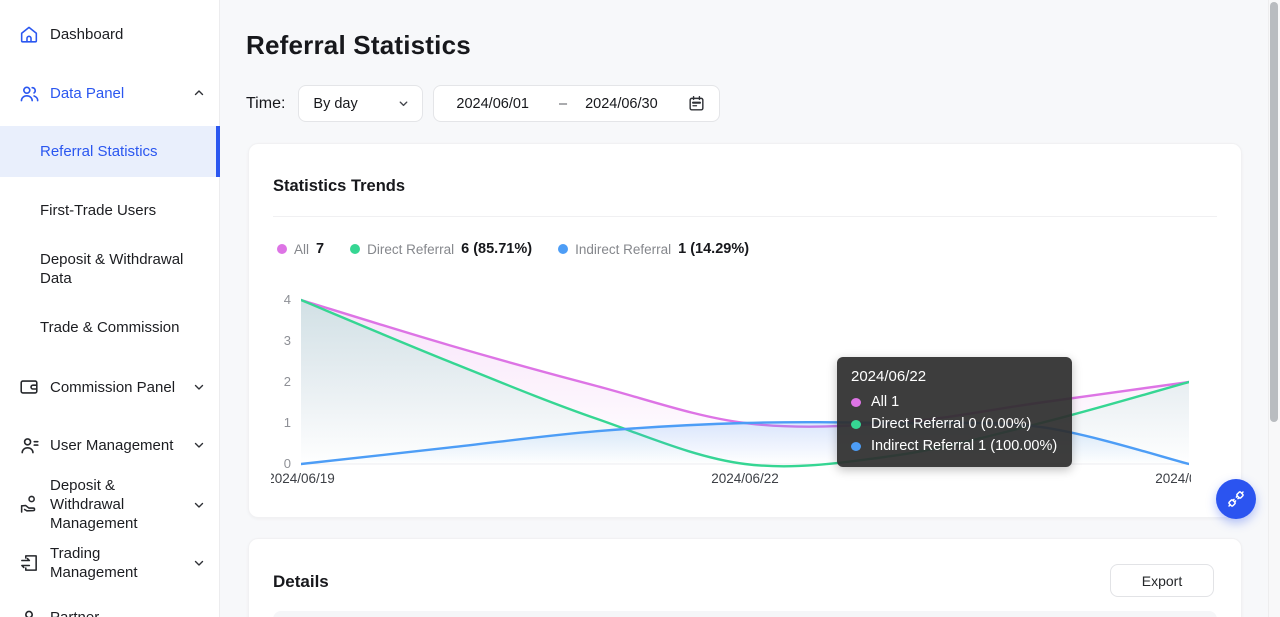  I want to click on sidebar-subitem-trade-commission: Trade & Commission, so click(110, 327).